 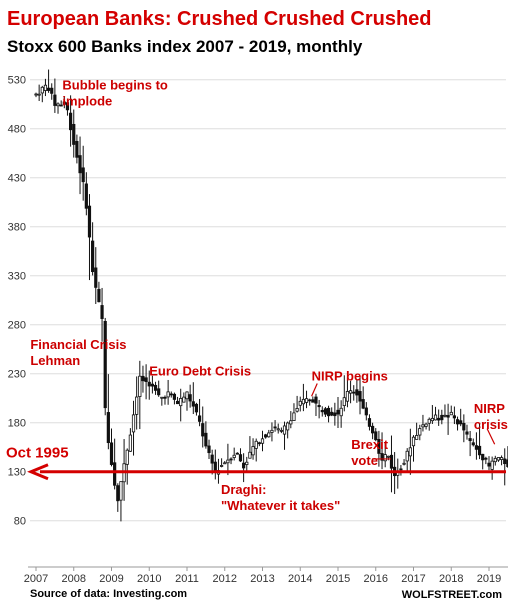 What do you see at coordinates (370, 444) in the screenshot?
I see `annotation-line: Brexit` at bounding box center [370, 444].